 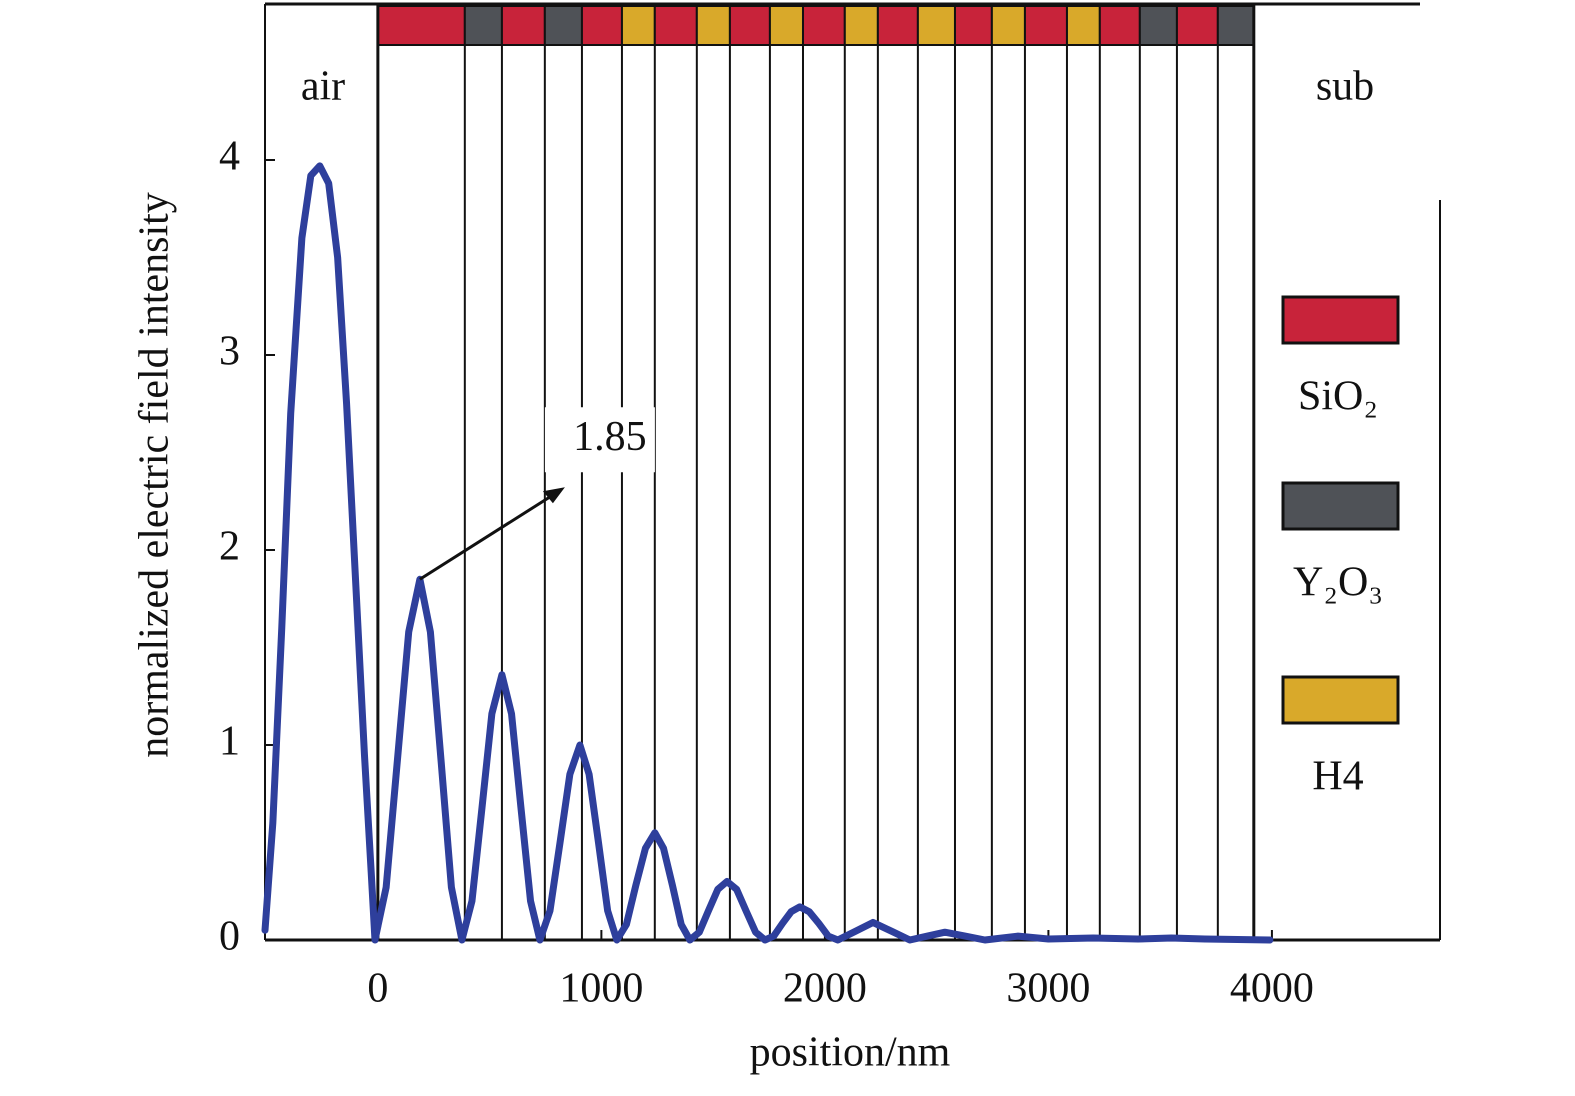 I want to click on y-tick-label: 1, so click(x=229, y=742).